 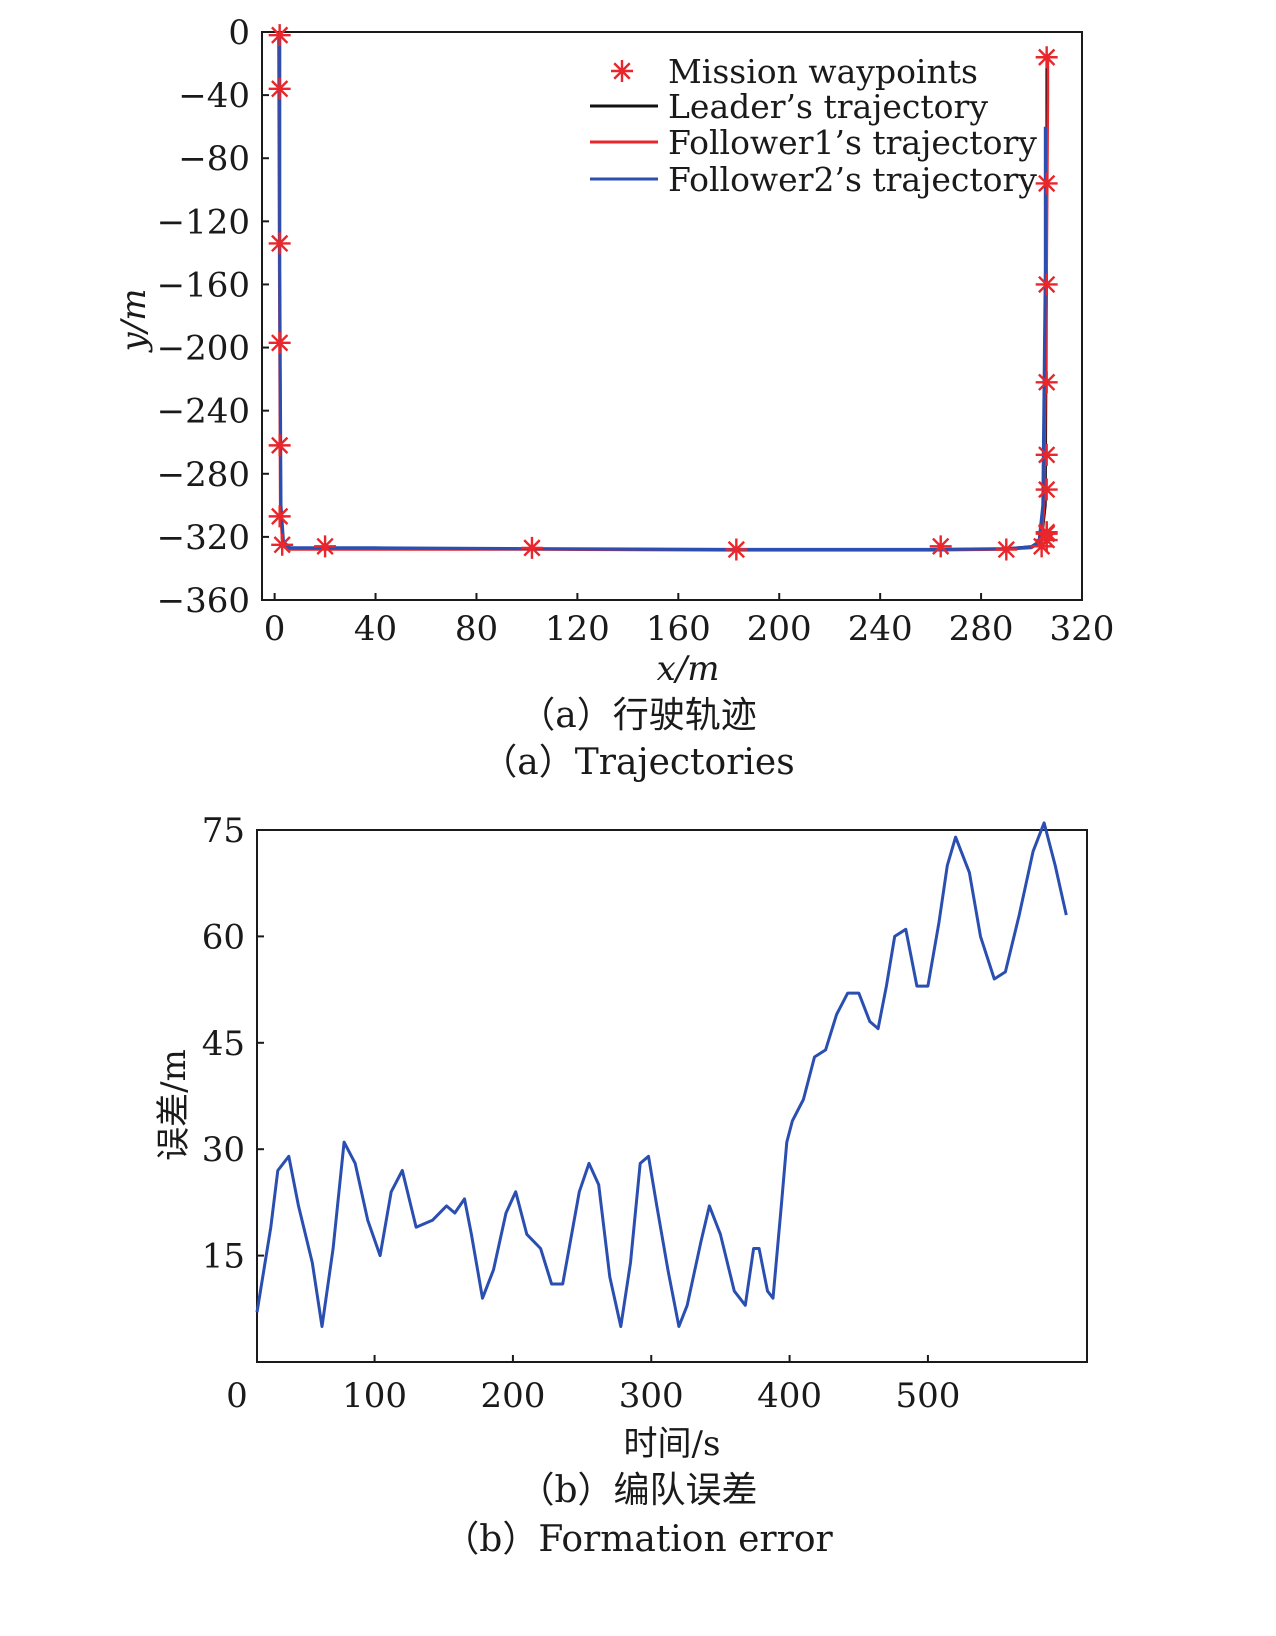 What do you see at coordinates (223, 937) in the screenshot?
I see `y-tick-label: 60` at bounding box center [223, 937].